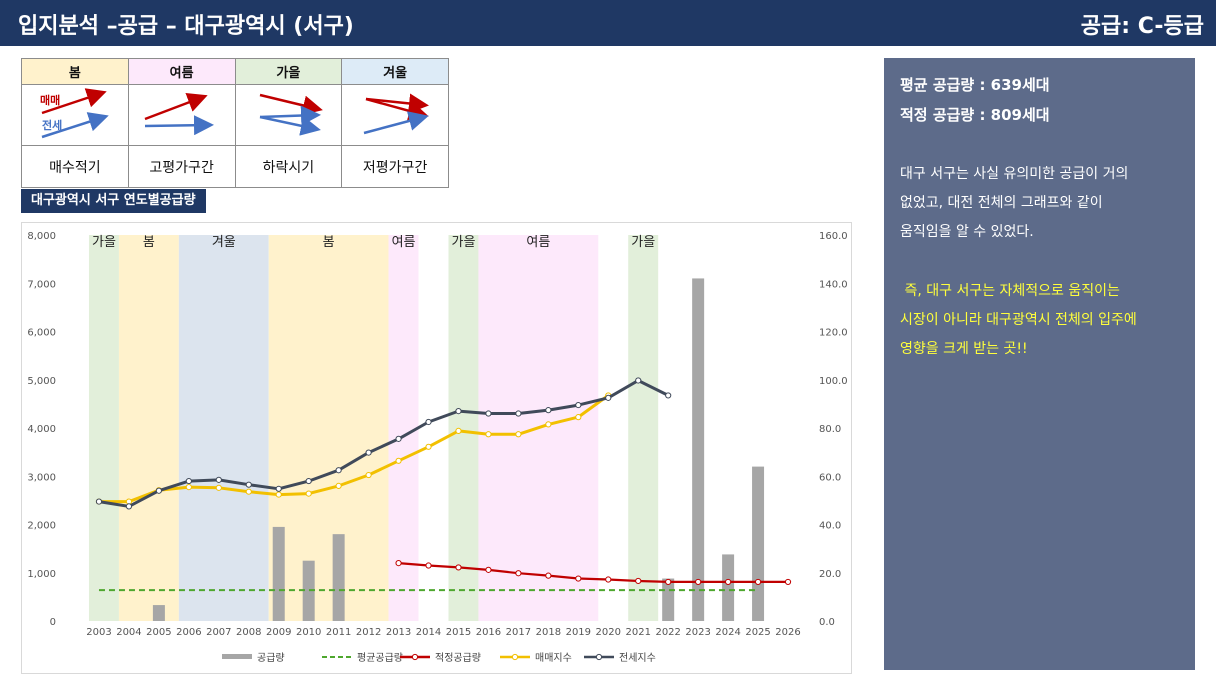 The image size is (1216, 684). What do you see at coordinates (380, 658) in the screenshot?
I see `legend-label: 평균공급량` at bounding box center [380, 658].